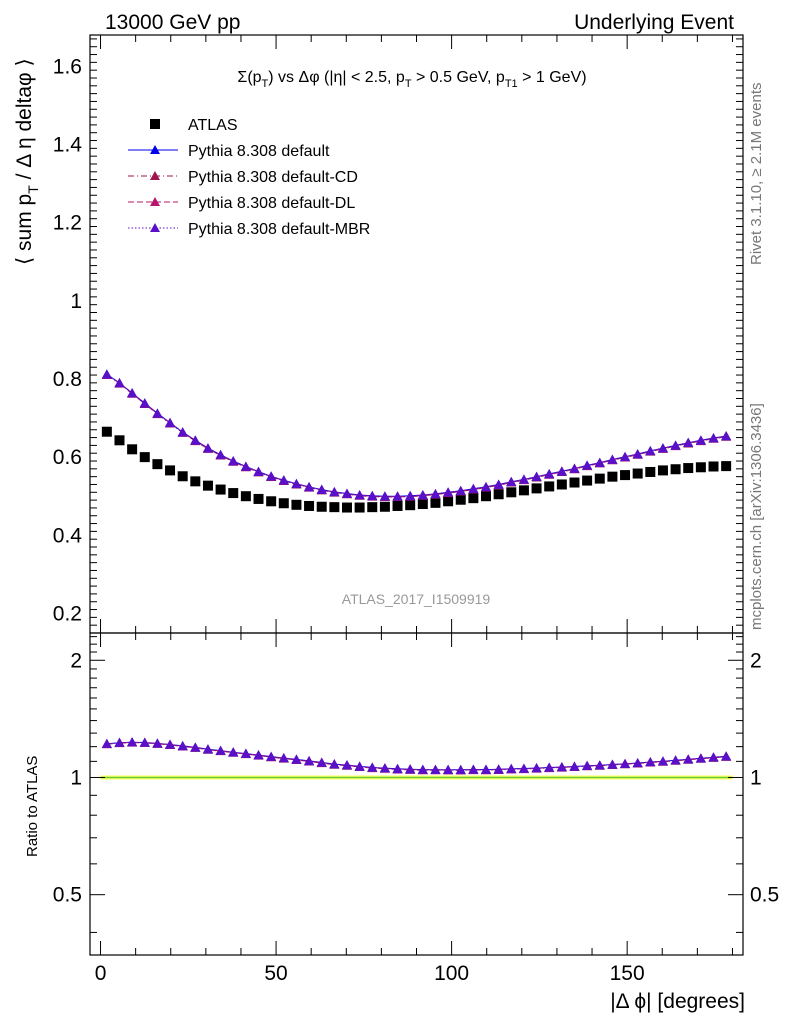 The height and width of the screenshot is (1024, 786). I want to click on legend-label-1: Pythia 8.308 default, so click(259, 151).